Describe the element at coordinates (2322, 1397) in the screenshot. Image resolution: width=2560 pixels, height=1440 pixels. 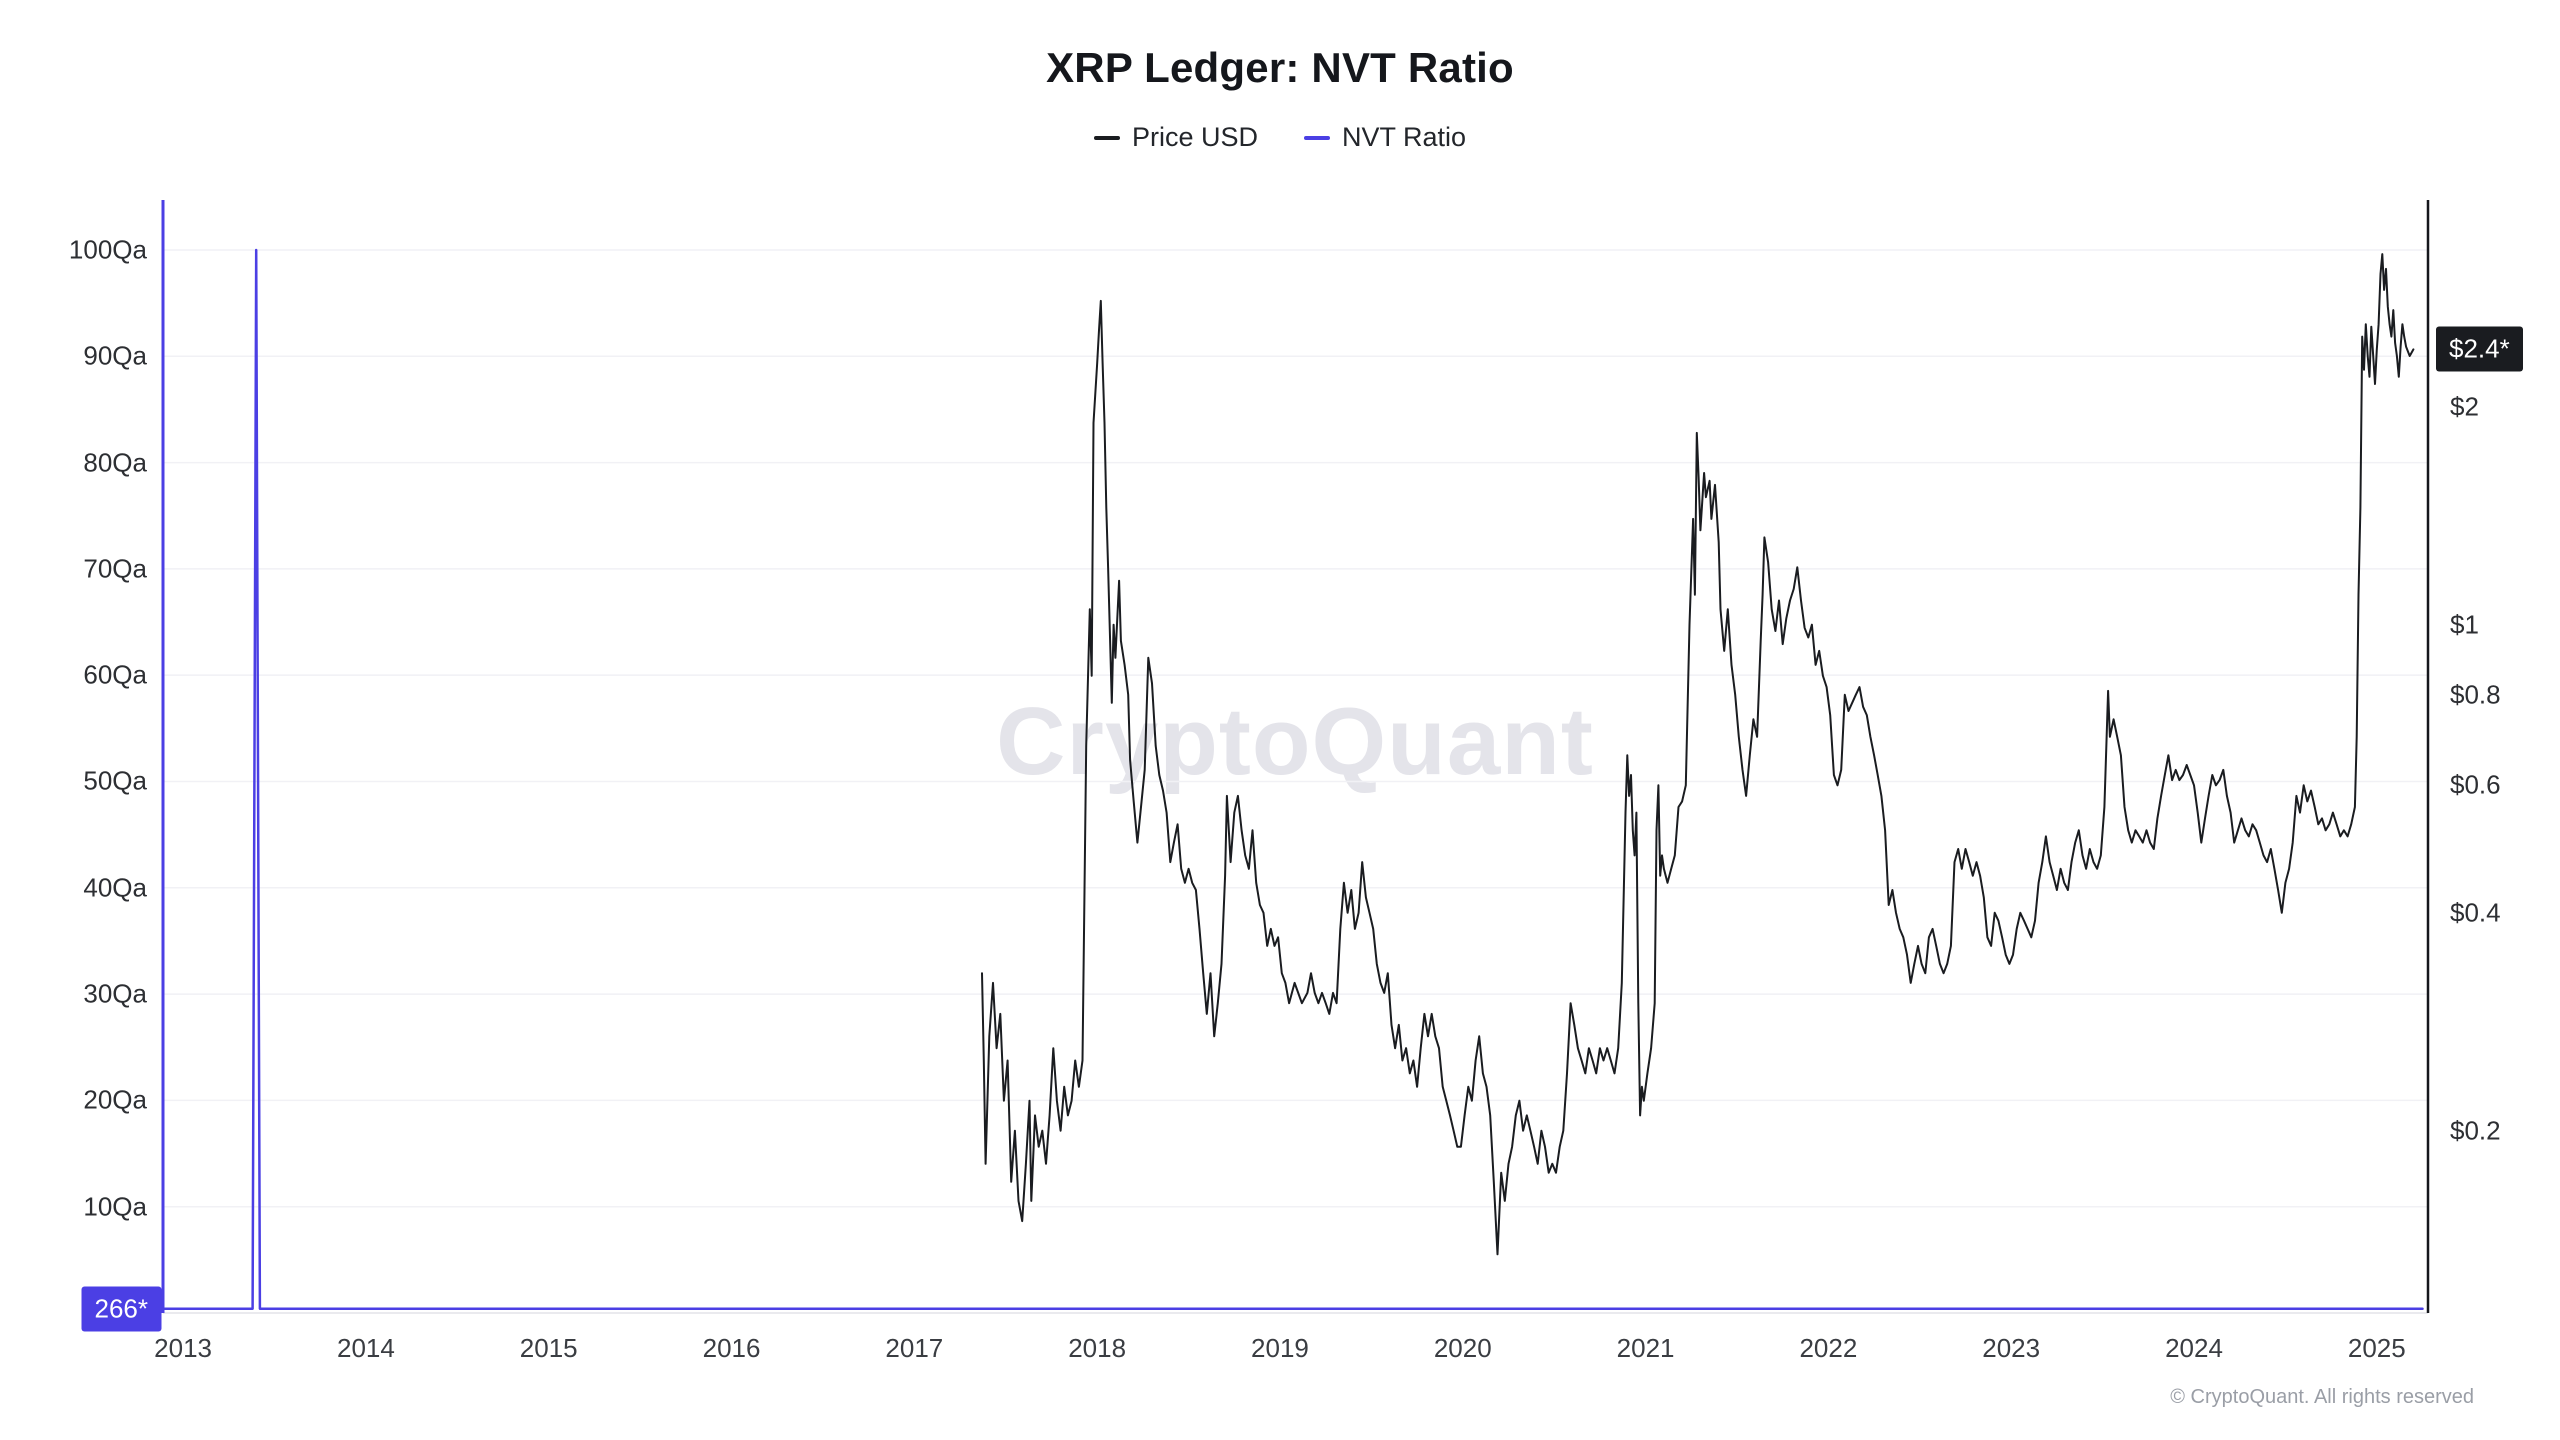
I see `copyright-notice: © CryptoQuant. All rights reserved` at that location.